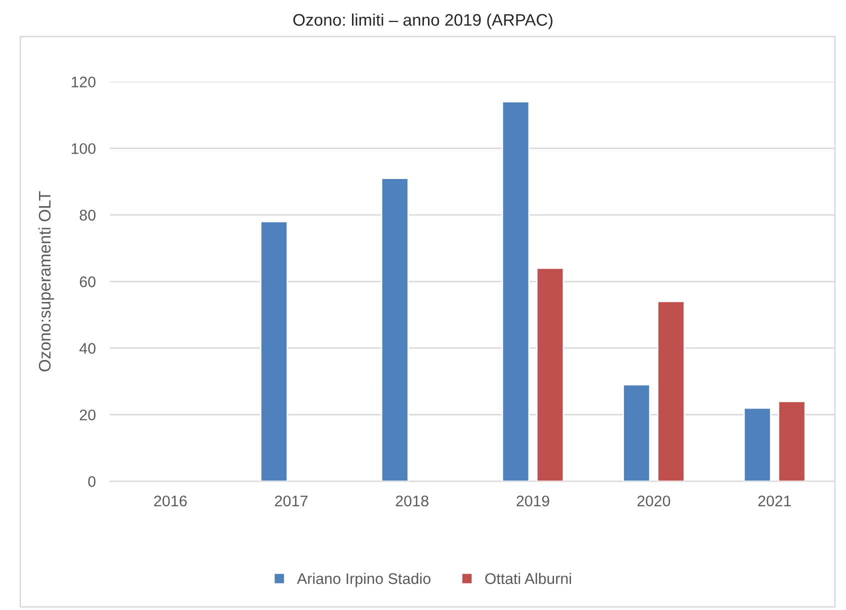  Describe the element at coordinates (654, 501) in the screenshot. I see `x-tick-label: 2020` at that location.